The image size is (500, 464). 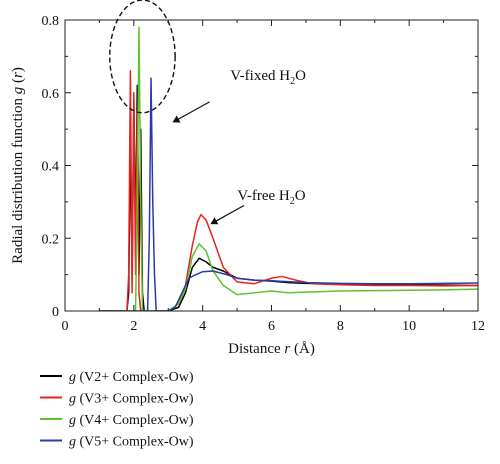 What do you see at coordinates (142, 57) in the screenshot?
I see `annotation-ellipse` at bounding box center [142, 57].